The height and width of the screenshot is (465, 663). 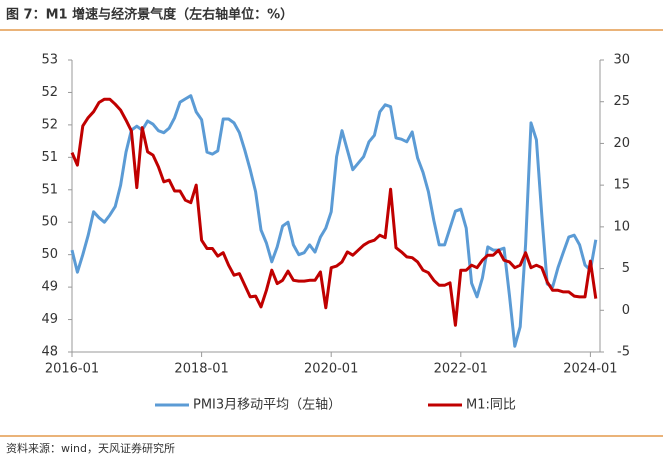 What do you see at coordinates (72, 369) in the screenshot?
I see `x-tick-label: 2016-01` at bounding box center [72, 369].